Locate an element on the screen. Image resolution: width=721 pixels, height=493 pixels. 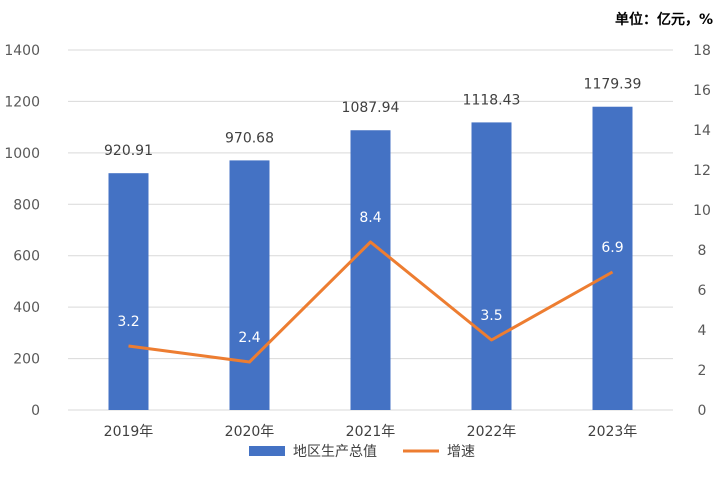
bar-data-labels: 920.91 970.68 1087.94 1118.43 1179.39 is located at coordinates (372, 118).